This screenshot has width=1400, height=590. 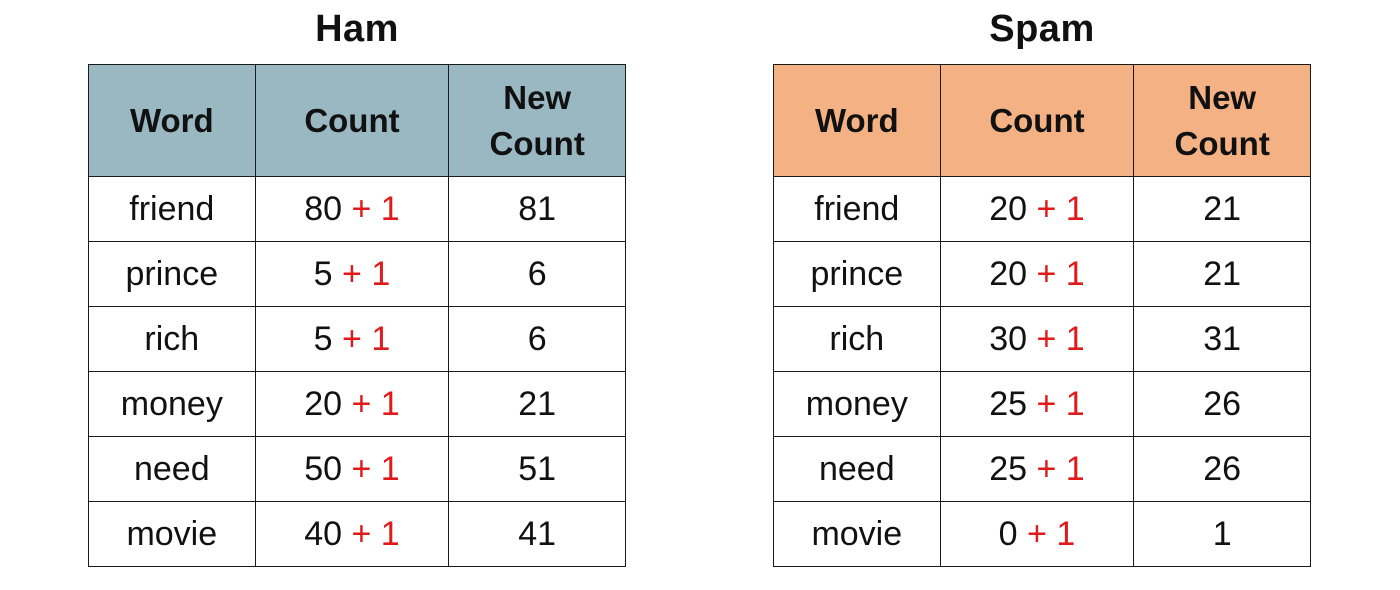 I want to click on count-value: 0, so click(x=1008, y=533).